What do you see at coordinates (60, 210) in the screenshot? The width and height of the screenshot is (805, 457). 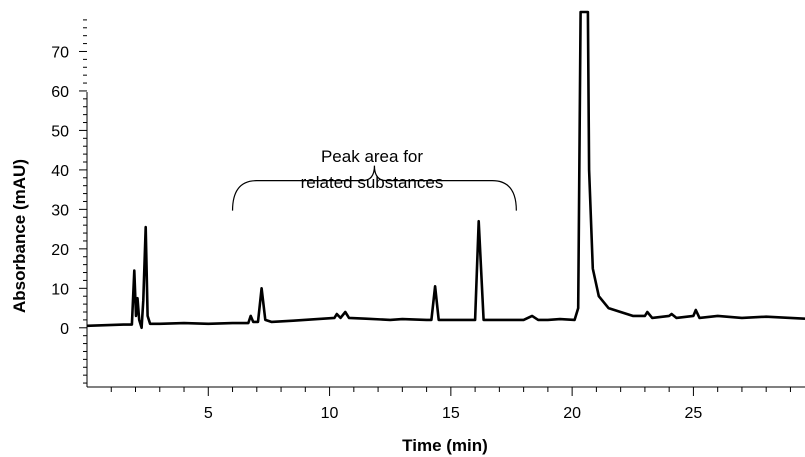 I see `y-tick-label: 30` at bounding box center [60, 210].